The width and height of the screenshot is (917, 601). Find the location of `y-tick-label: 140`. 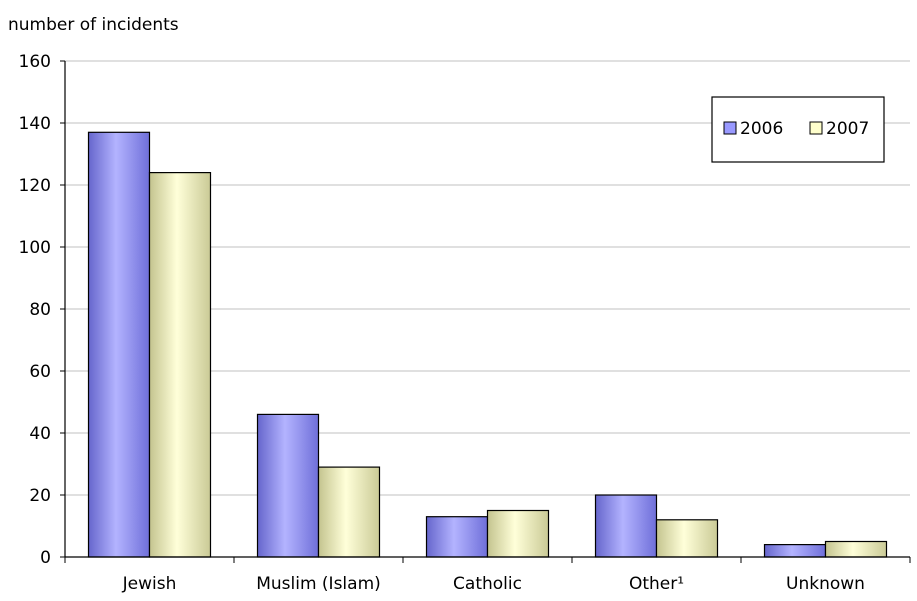

y-tick-label: 140 is located at coordinates (35, 124).